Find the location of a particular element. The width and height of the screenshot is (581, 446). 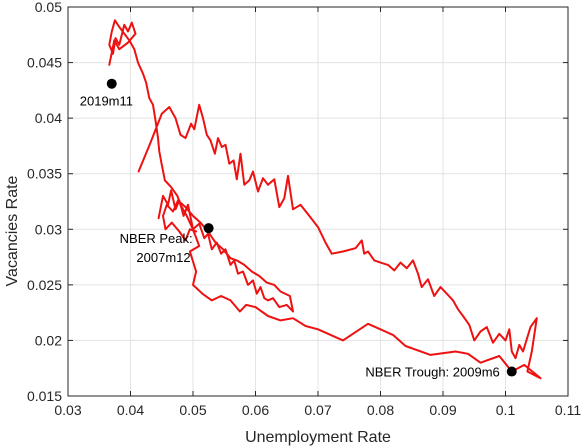

y-tick-label: 0.03 is located at coordinates (48, 229).